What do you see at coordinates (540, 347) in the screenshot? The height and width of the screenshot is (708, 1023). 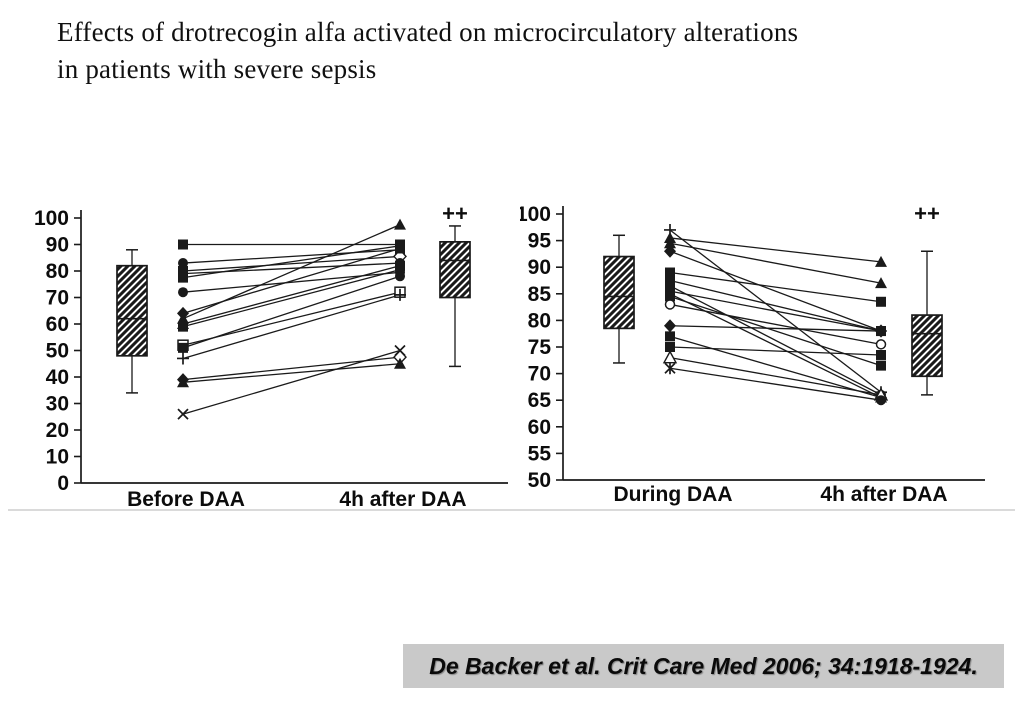 I see `y-tick-label: 75` at bounding box center [540, 347].